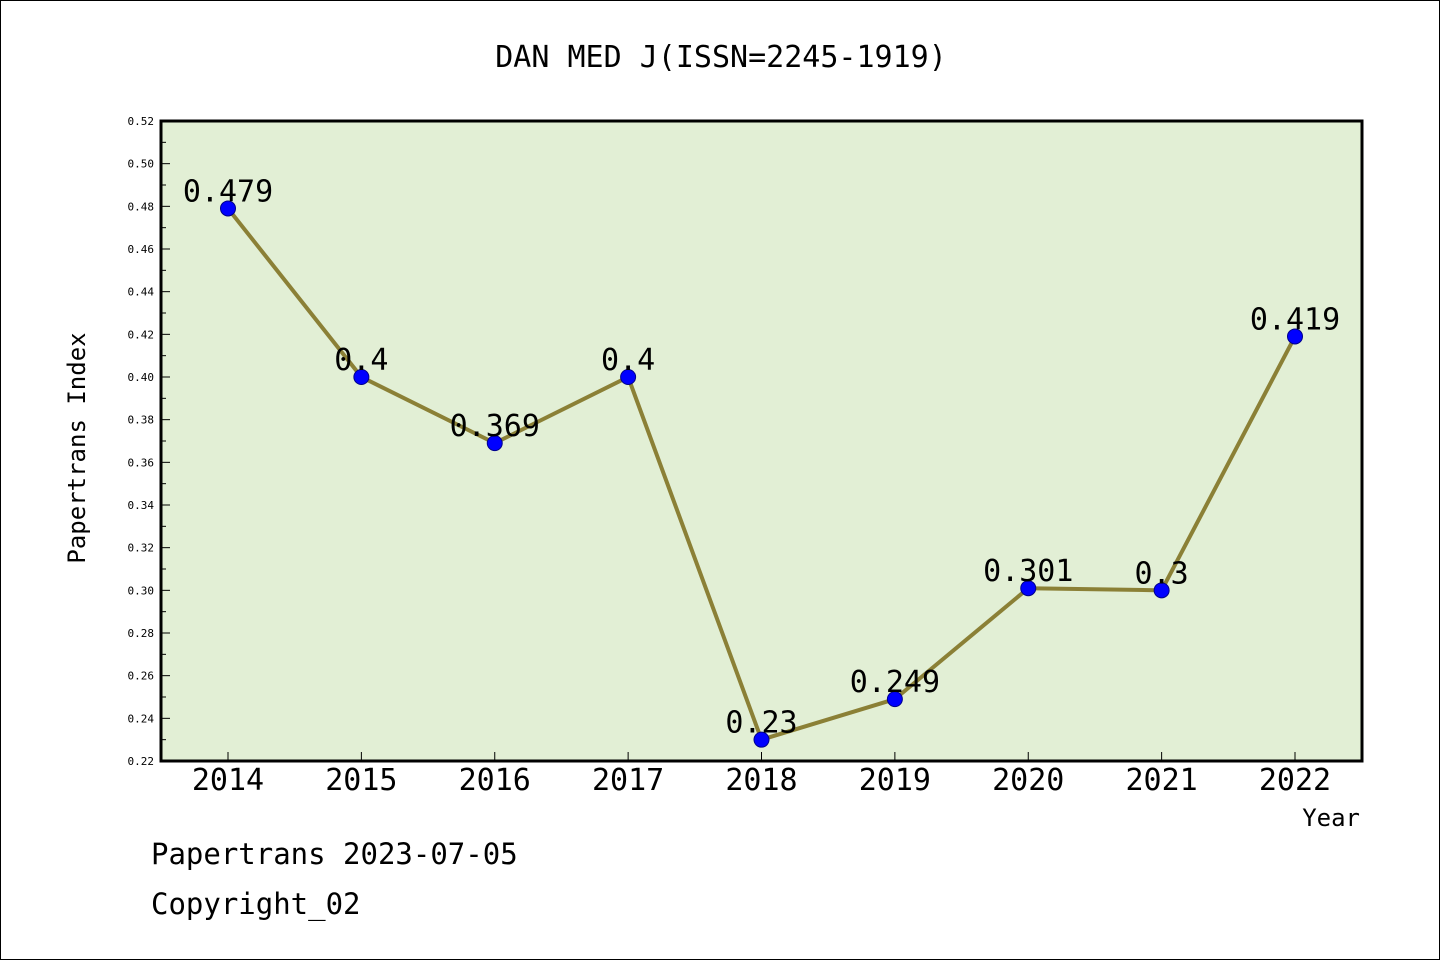 The width and height of the screenshot is (1440, 960). Describe the element at coordinates (141, 590) in the screenshot. I see `y-tick-label: 0.30` at that location.